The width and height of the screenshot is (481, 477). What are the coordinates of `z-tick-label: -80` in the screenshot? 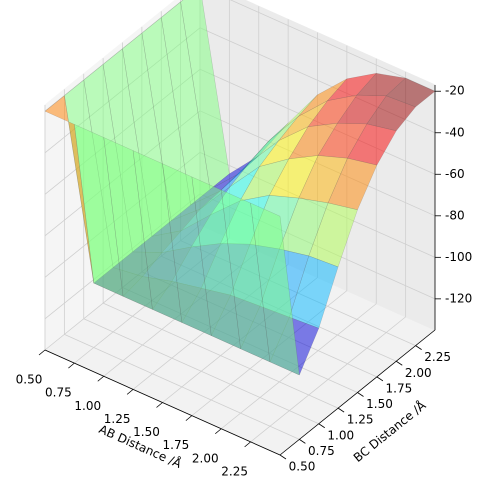 It's located at (455, 215).